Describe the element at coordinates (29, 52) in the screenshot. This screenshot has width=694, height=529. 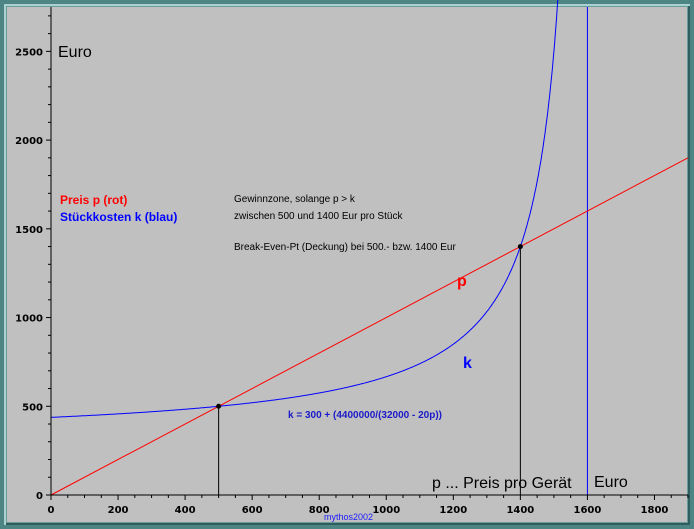
I see `y-tick-label-2500: 2500` at that location.